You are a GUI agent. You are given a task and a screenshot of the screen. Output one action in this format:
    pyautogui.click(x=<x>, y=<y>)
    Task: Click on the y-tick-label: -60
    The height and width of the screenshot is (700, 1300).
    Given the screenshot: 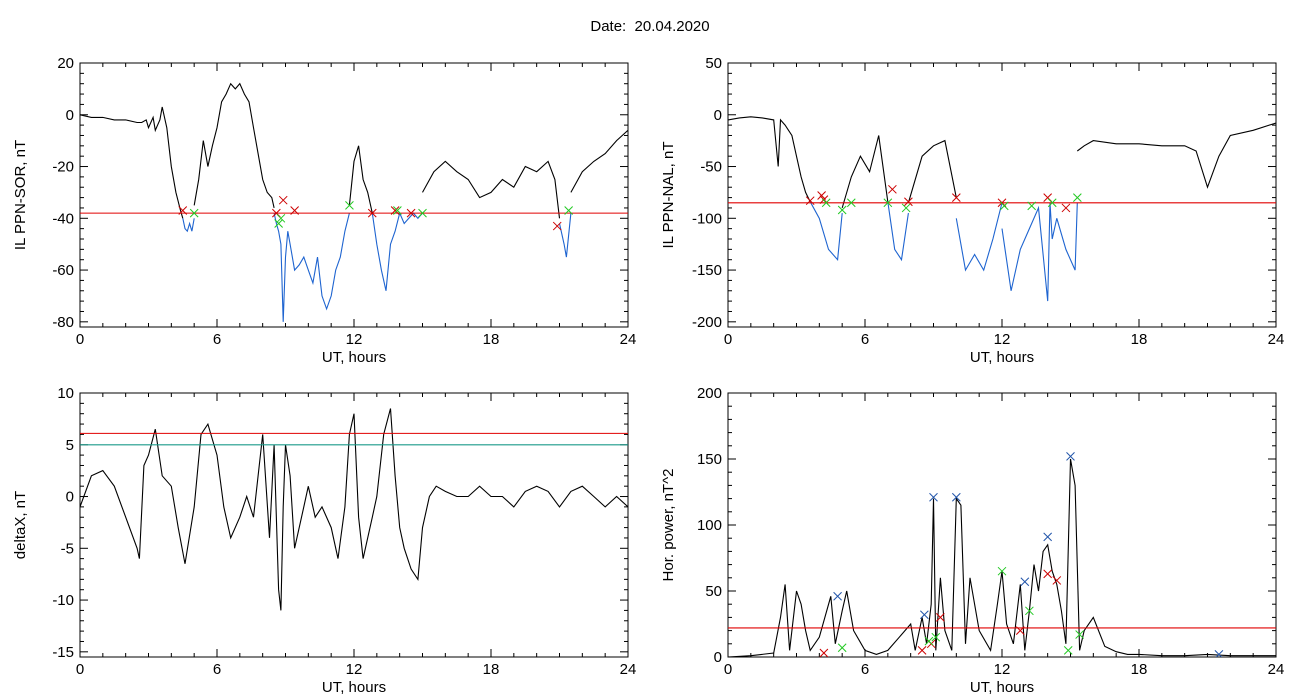 What is the action you would take?
    pyautogui.click(x=63, y=270)
    